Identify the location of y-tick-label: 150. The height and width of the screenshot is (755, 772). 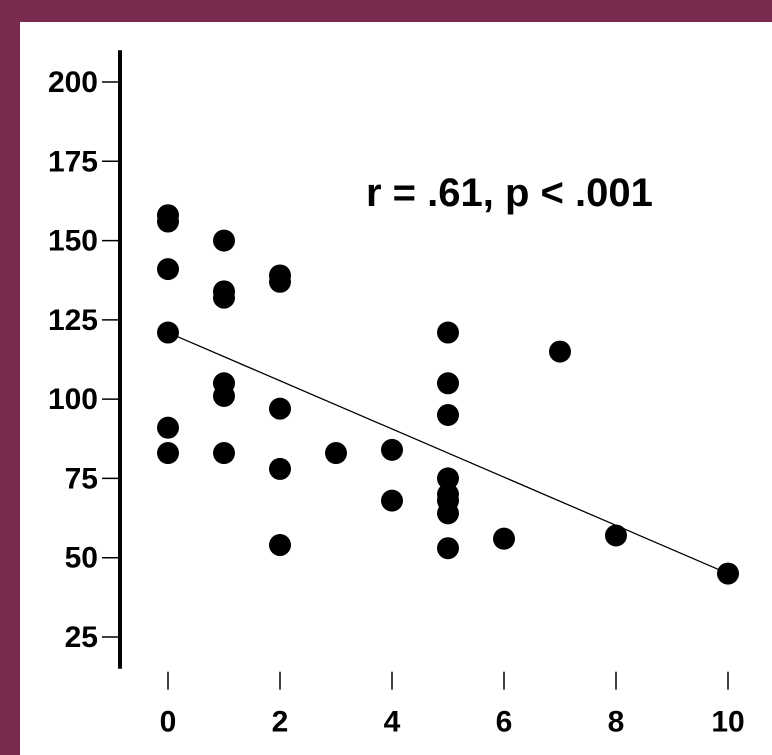
(73, 241).